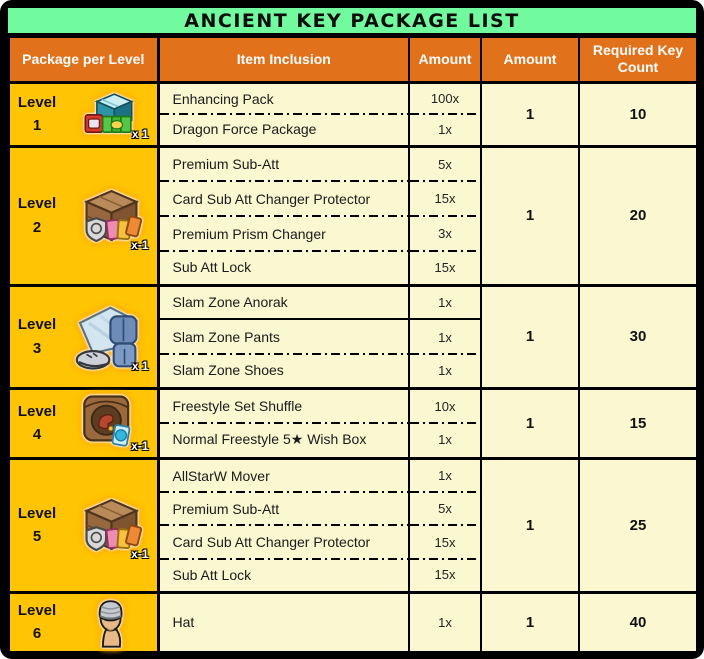 The height and width of the screenshot is (659, 704). What do you see at coordinates (283, 336) in the screenshot?
I see `item-name: Slam Zone Pants` at bounding box center [283, 336].